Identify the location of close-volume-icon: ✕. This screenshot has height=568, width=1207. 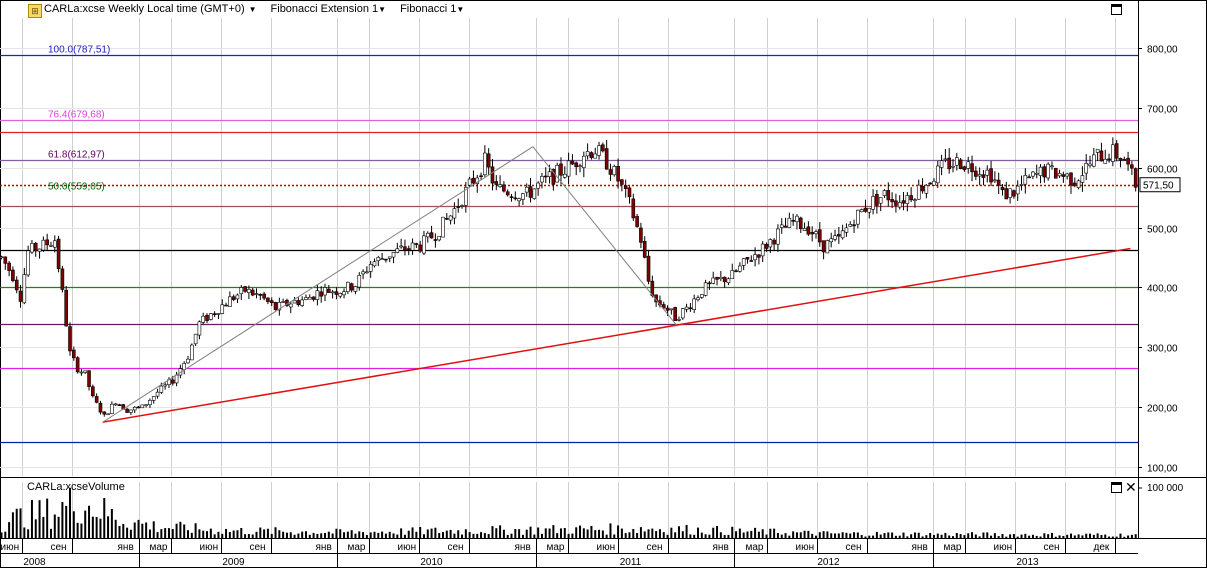
(1131, 487).